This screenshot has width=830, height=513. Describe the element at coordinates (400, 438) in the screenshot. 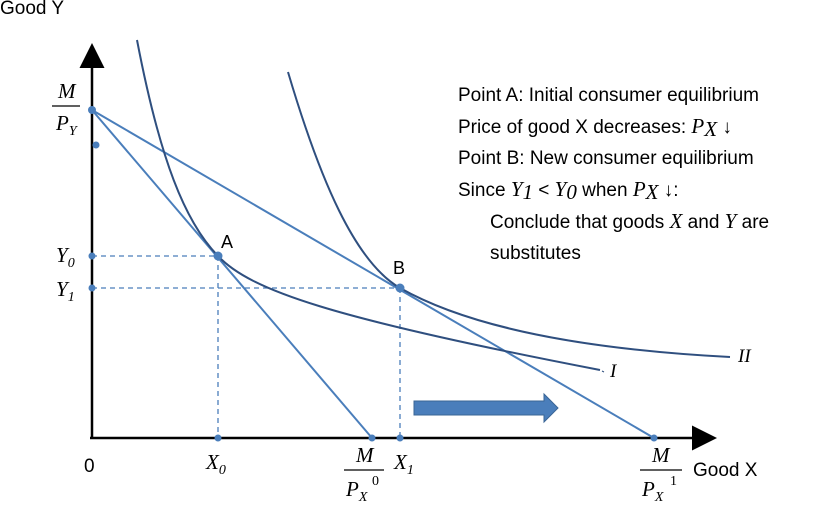

I see `point-x1` at that location.